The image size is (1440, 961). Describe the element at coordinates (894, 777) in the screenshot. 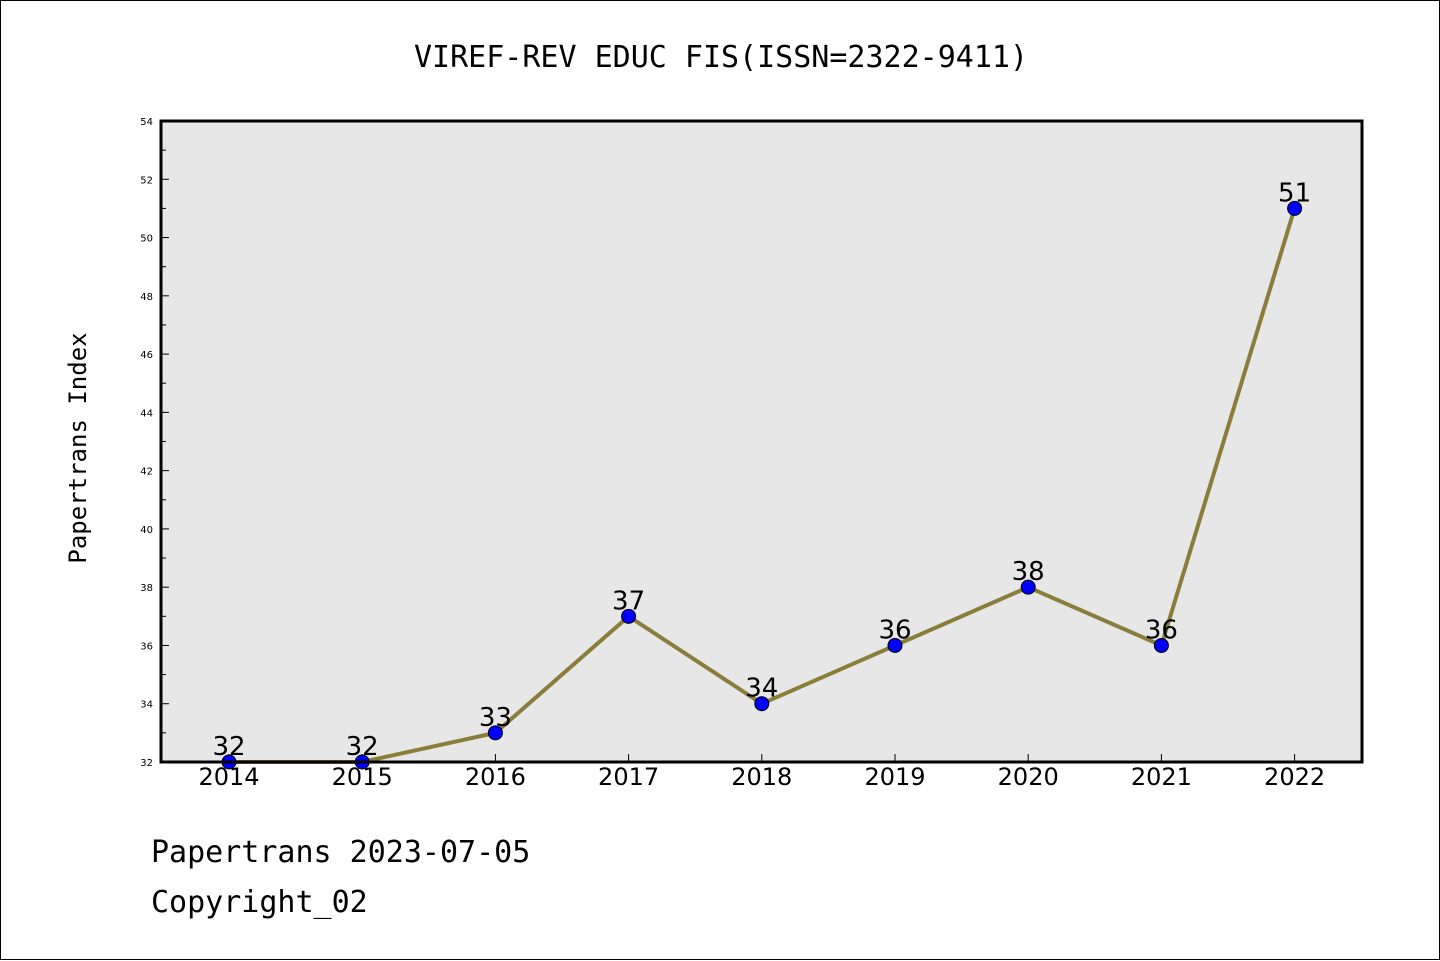

I see `x-tick-label: 2019` at that location.